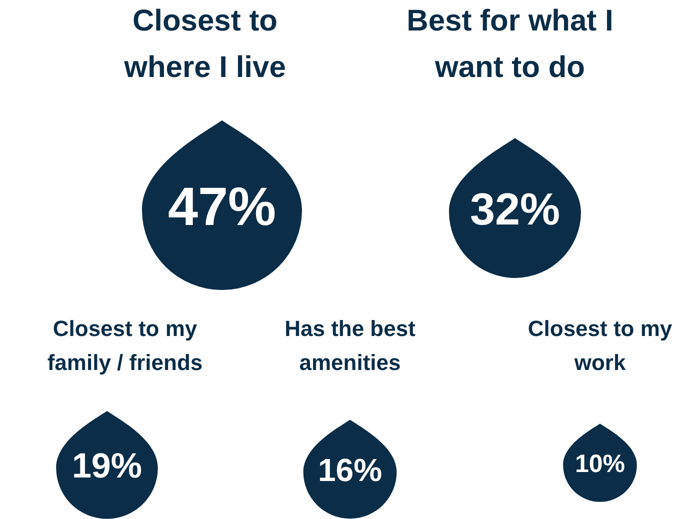 Image resolution: width=700 pixels, height=519 pixels. I want to click on category-label: Closest to my work, so click(600, 346).